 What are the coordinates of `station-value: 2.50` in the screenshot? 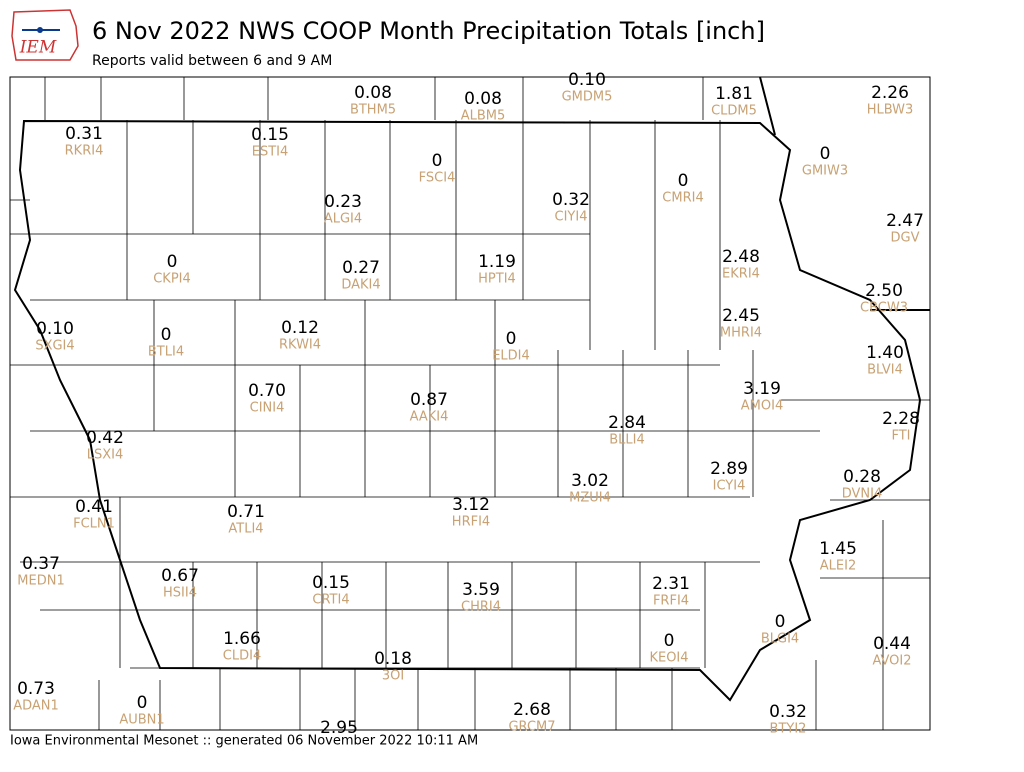 It's located at (884, 291).